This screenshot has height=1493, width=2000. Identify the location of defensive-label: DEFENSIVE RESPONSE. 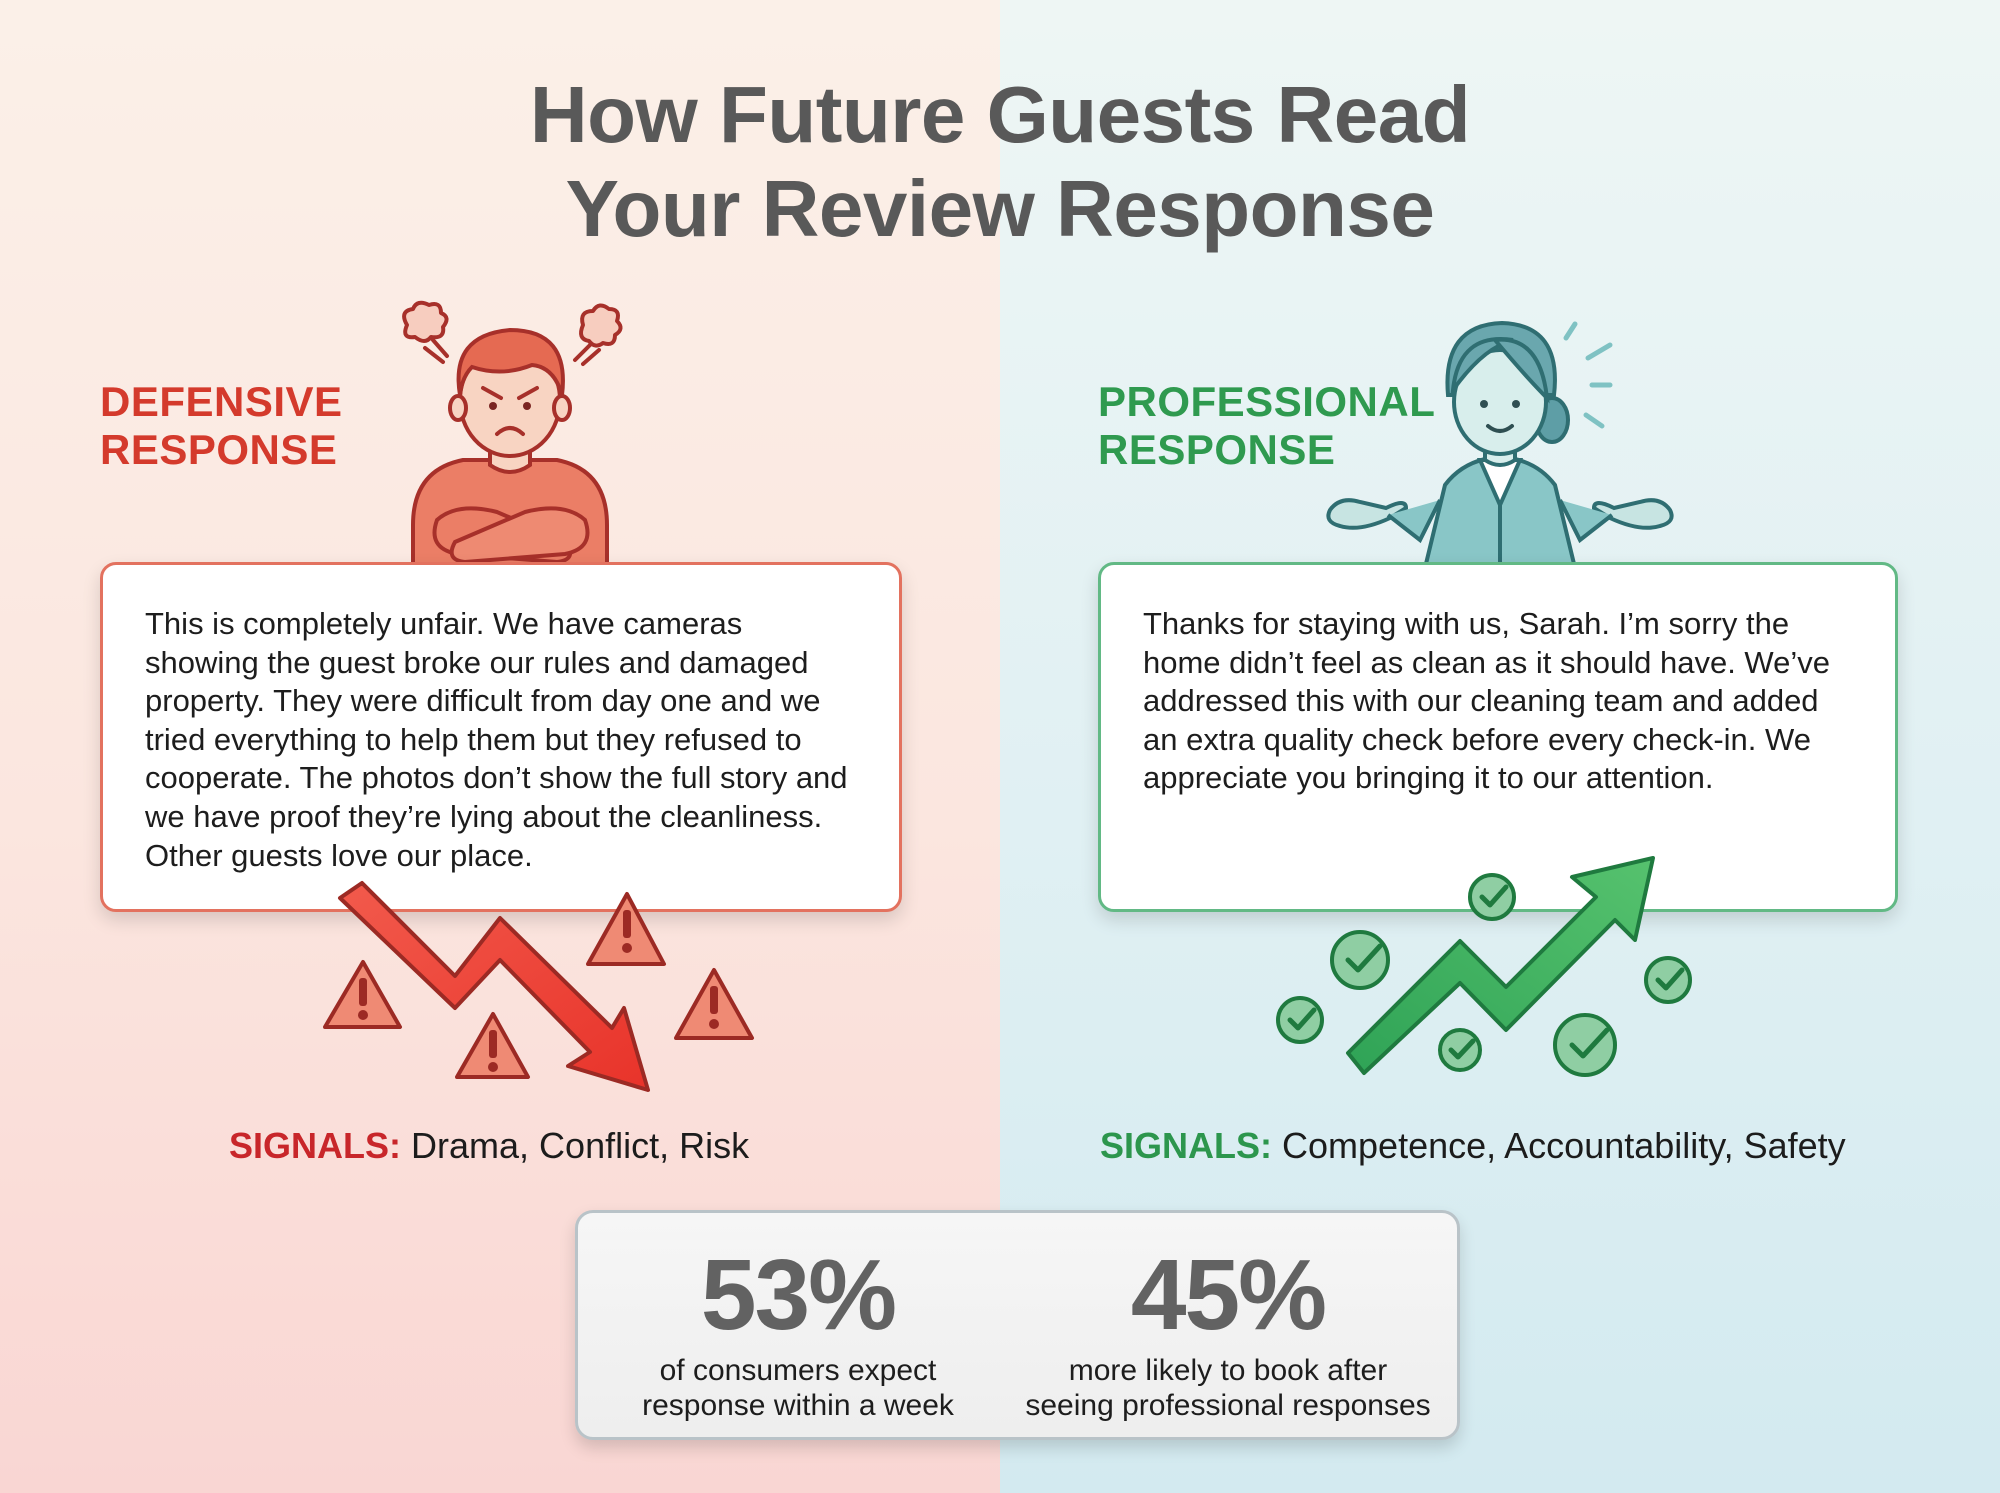
(221, 426).